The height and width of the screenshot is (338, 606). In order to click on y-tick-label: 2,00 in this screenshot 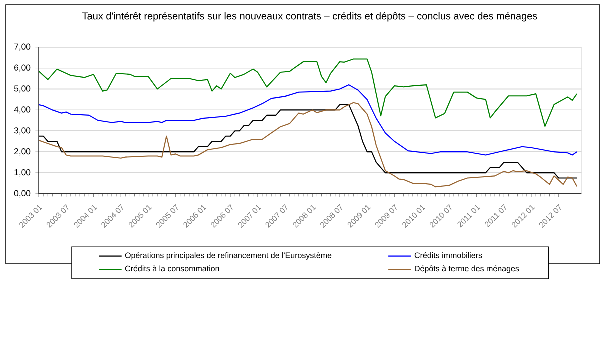, I will do `click(22, 152)`.